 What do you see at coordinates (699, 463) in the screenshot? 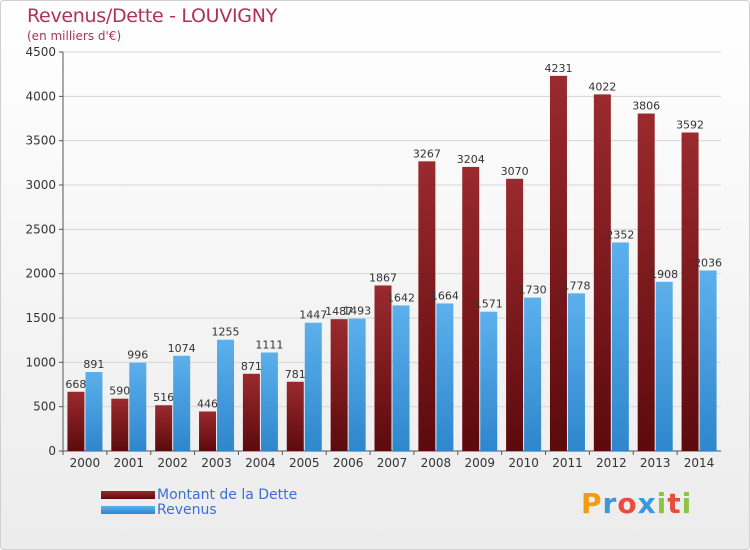
I see `x-tick-label: 2014` at bounding box center [699, 463].